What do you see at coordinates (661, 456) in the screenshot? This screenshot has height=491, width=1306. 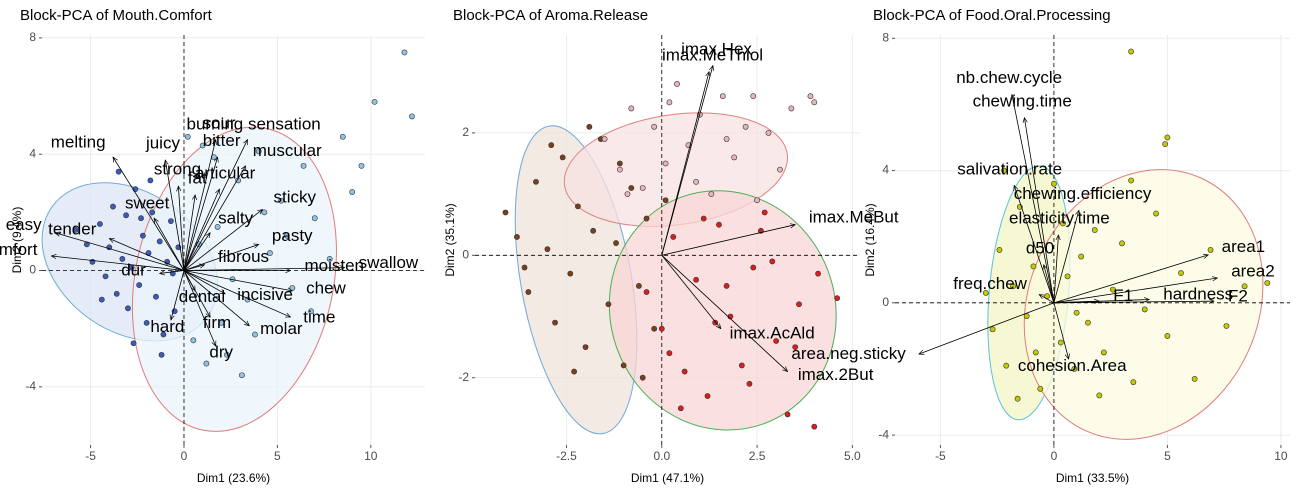 I see `x-tick-label: 0.0` at bounding box center [661, 456].